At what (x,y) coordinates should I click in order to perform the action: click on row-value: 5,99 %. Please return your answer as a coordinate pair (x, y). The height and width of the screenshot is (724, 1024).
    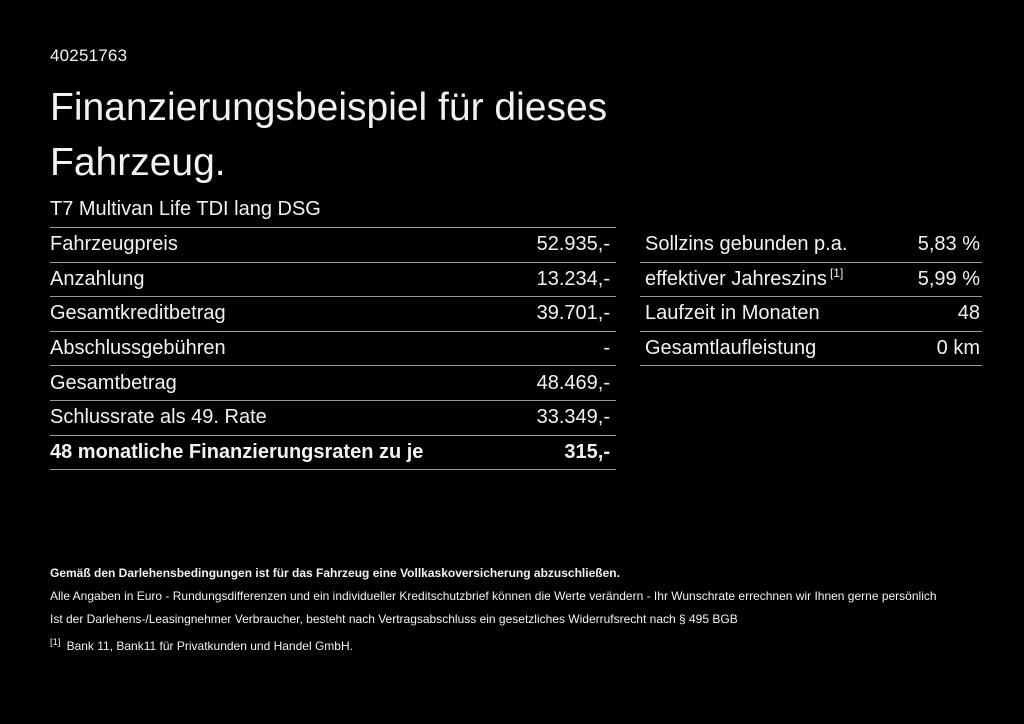
    Looking at the image, I should click on (948, 278).